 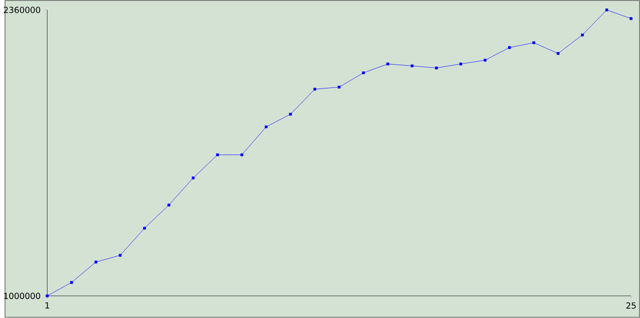 What do you see at coordinates (631, 305) in the screenshot?
I see `x-tick-label: 25` at bounding box center [631, 305].